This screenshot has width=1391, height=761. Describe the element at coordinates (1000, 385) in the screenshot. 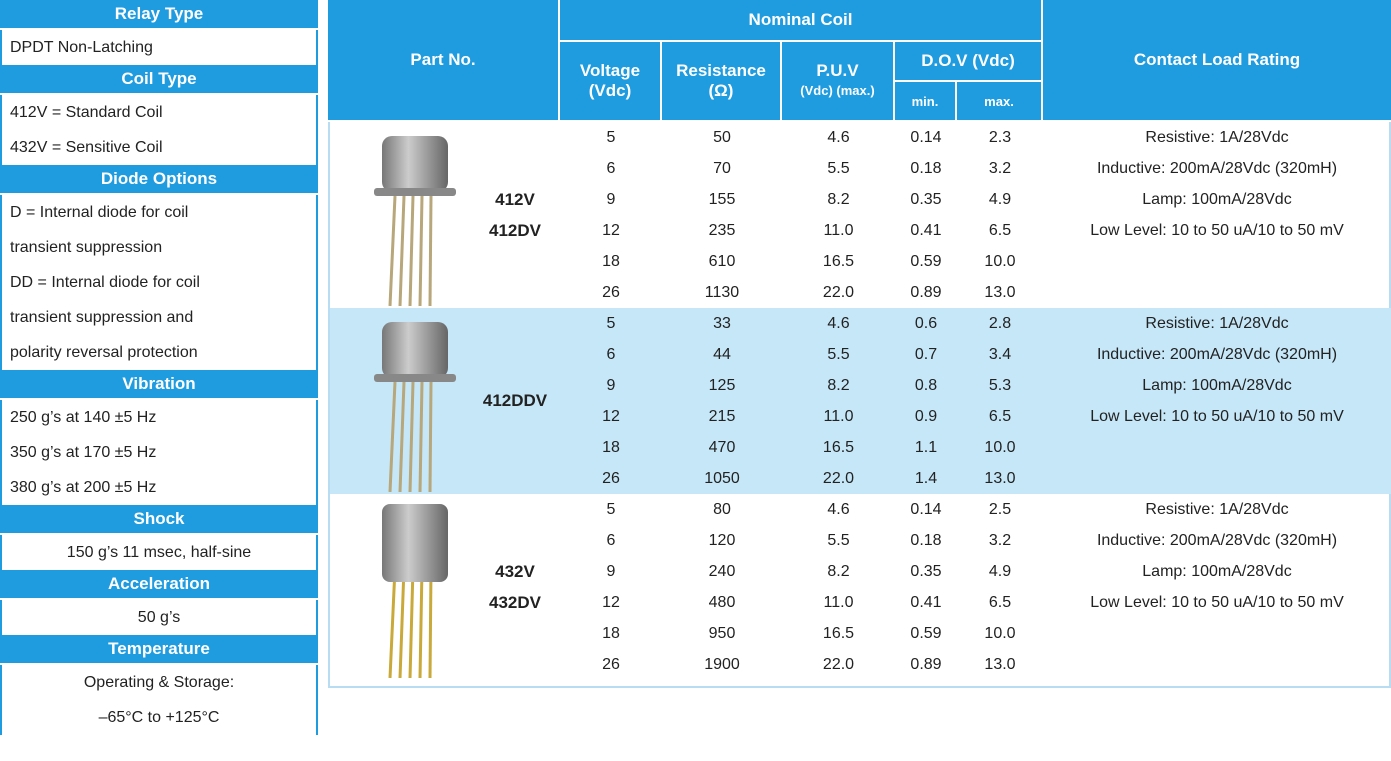

I see `cell: 5.3` at that location.